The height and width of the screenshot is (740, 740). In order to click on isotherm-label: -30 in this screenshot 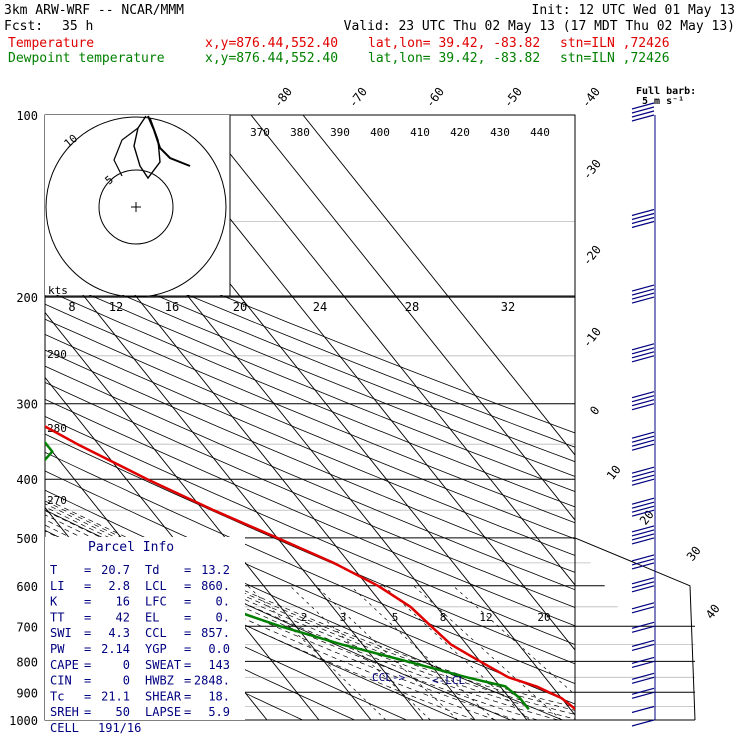, I will do `click(592, 170)`.